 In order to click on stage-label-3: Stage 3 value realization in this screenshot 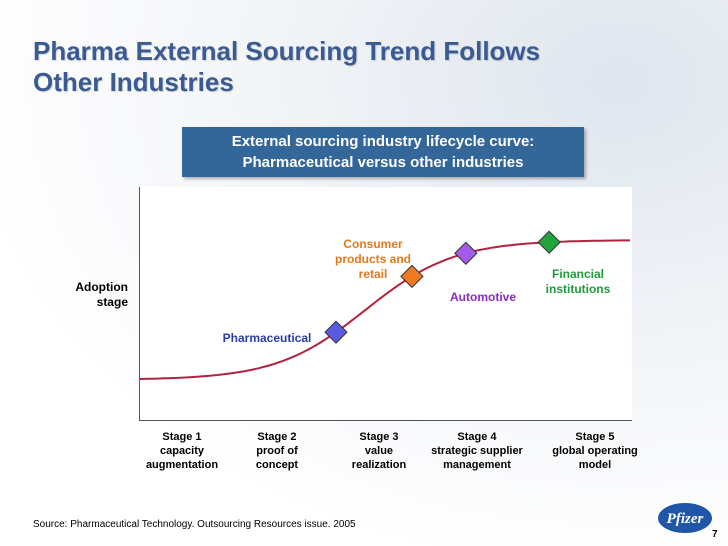, I will do `click(379, 451)`.